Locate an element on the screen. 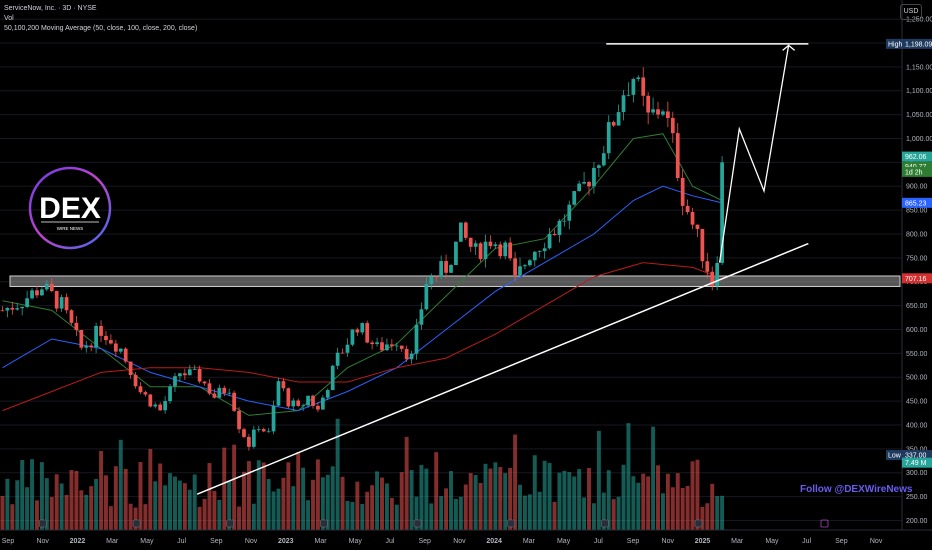 The width and height of the screenshot is (932, 550). time-tick-label: Jul is located at coordinates (181, 541).